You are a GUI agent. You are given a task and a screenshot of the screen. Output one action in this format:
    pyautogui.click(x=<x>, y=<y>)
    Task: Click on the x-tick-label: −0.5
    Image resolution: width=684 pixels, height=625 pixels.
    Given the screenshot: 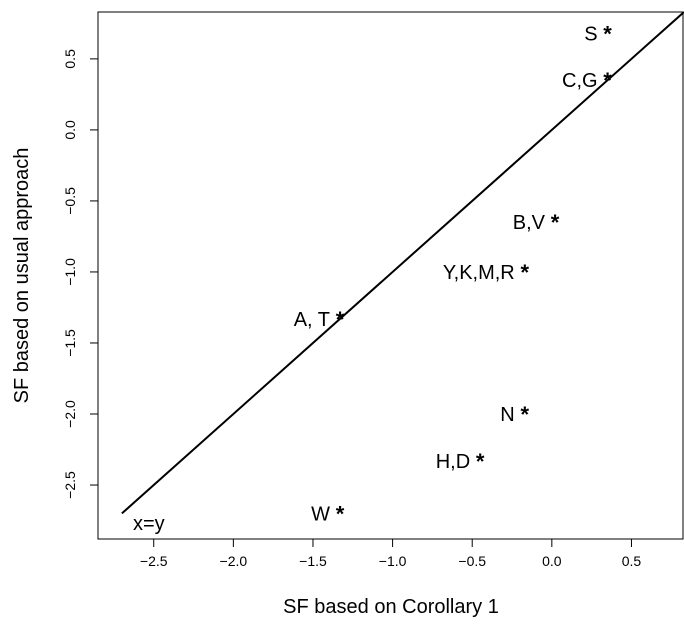 What is the action you would take?
    pyautogui.click(x=472, y=561)
    